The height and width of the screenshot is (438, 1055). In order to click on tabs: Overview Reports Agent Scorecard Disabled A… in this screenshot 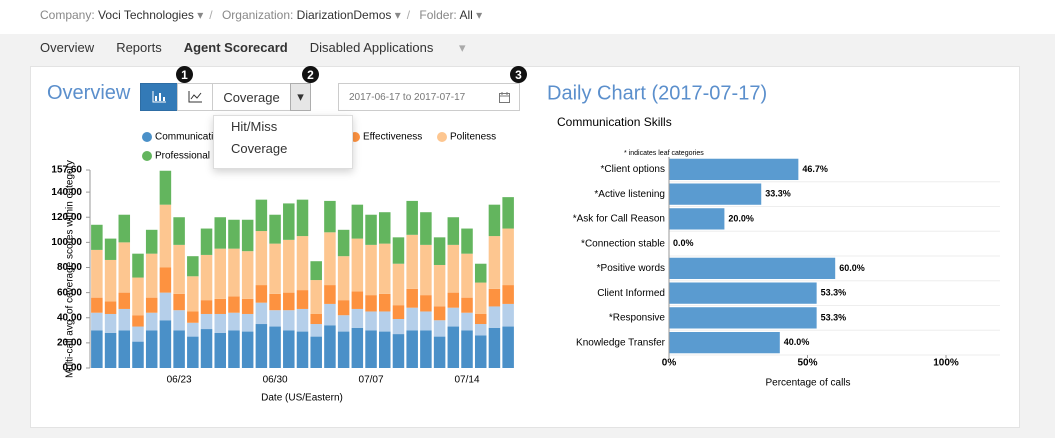, I will do `click(263, 48)`.